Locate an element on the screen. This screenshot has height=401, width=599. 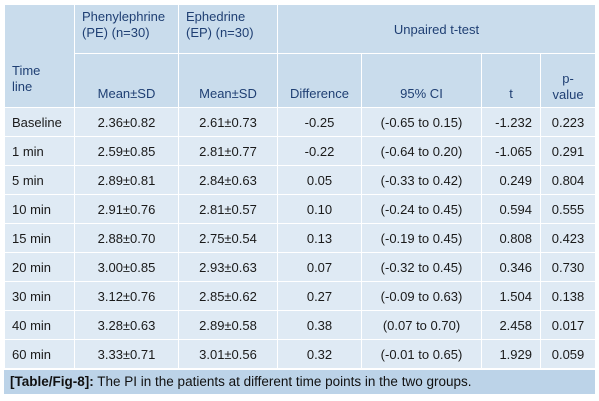
header-pvalue-line2: value is located at coordinates (568, 94).